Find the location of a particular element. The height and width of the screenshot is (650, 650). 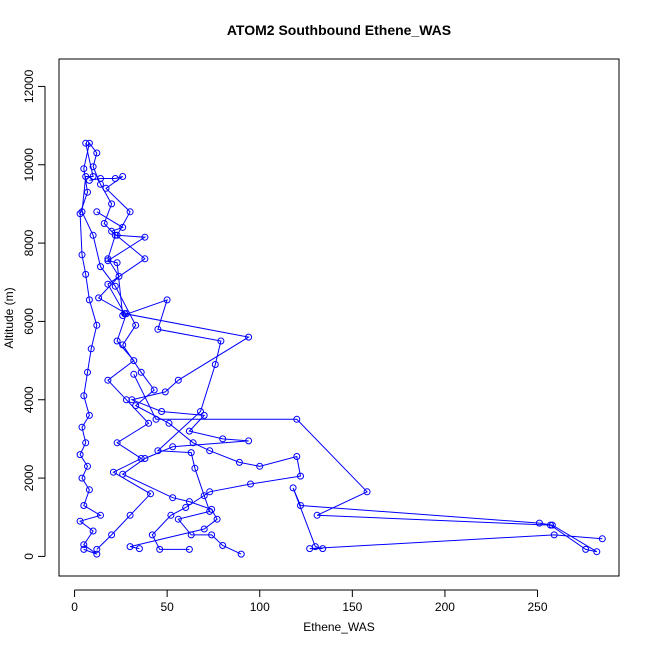

x-tick-label: 100 is located at coordinates (260, 607).